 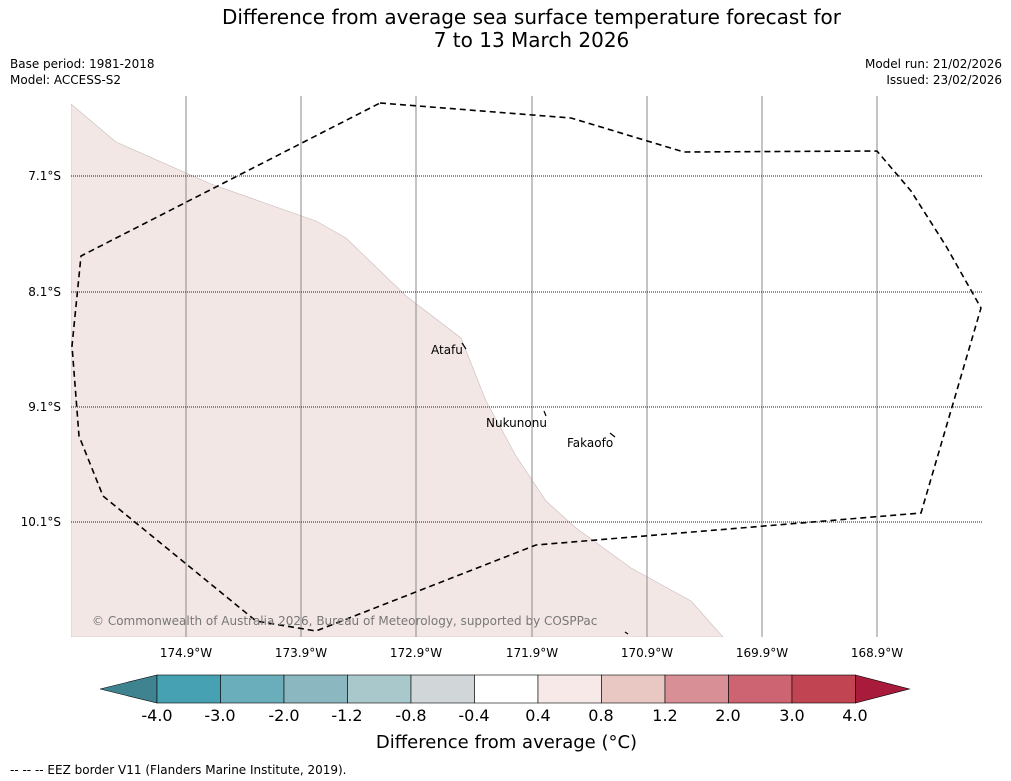 What do you see at coordinates (66, 80) in the screenshot?
I see `model-name: Model: ACCESS-S2` at bounding box center [66, 80].